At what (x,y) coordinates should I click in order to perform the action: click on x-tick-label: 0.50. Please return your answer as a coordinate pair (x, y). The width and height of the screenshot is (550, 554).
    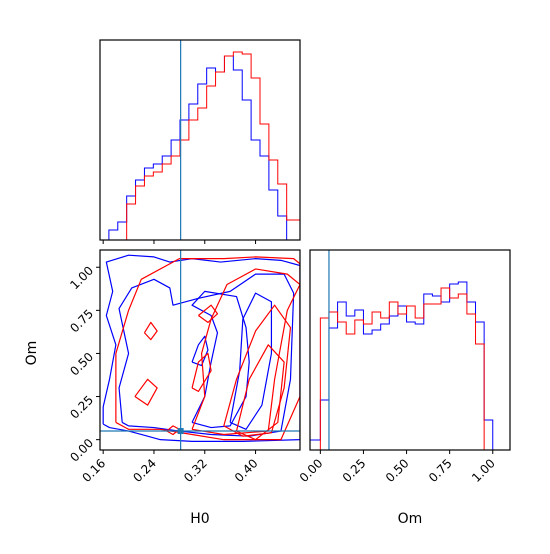
    Looking at the image, I should click on (397, 470).